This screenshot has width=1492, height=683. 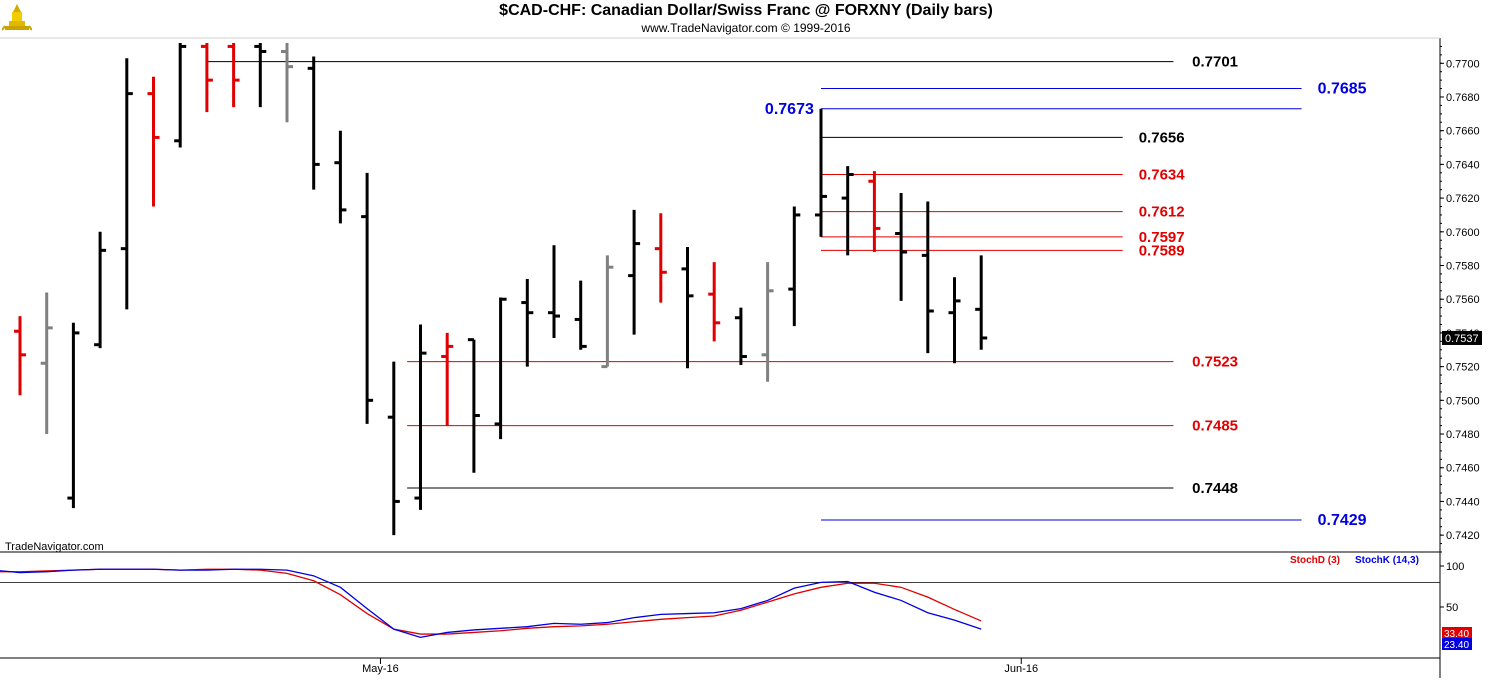 What do you see at coordinates (1463, 132) in the screenshot?
I see `y-tick-label: 0.7660` at bounding box center [1463, 132].